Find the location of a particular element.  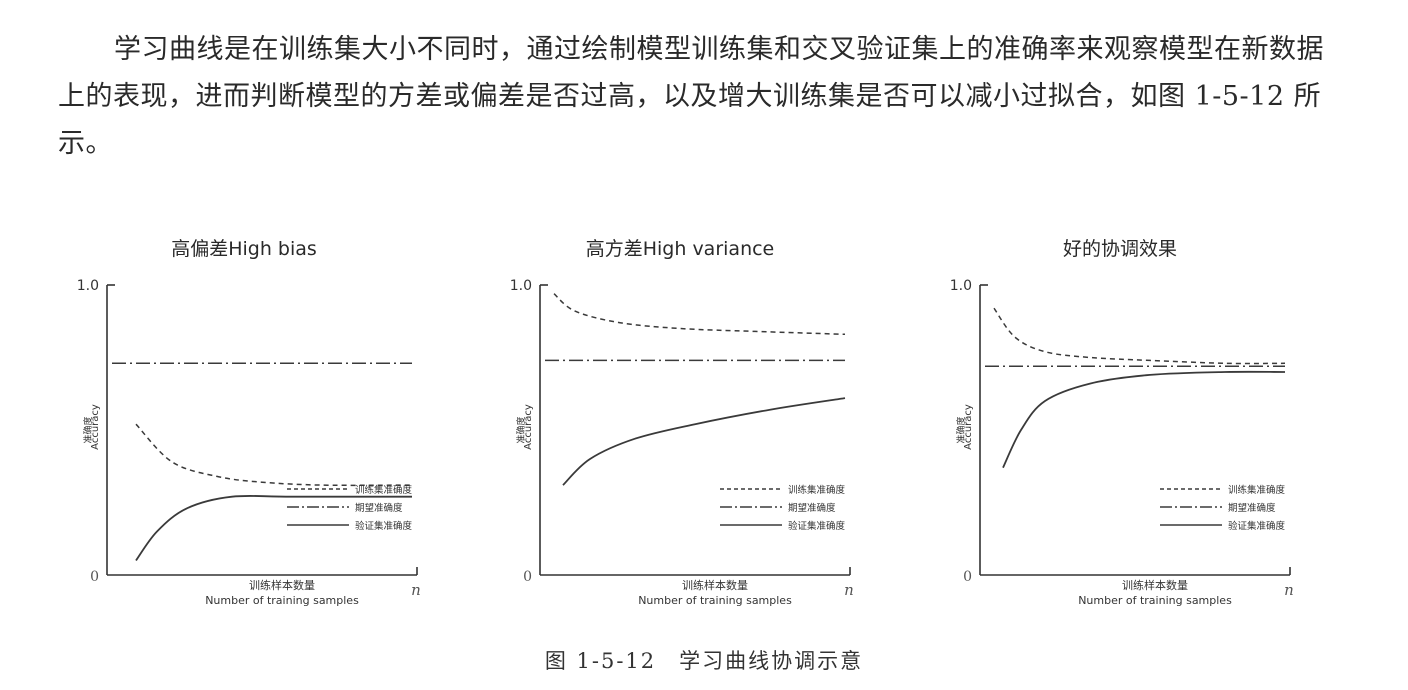

figure-caption: 图 1-5-12 学习曲线协调示意 is located at coordinates (704, 661).